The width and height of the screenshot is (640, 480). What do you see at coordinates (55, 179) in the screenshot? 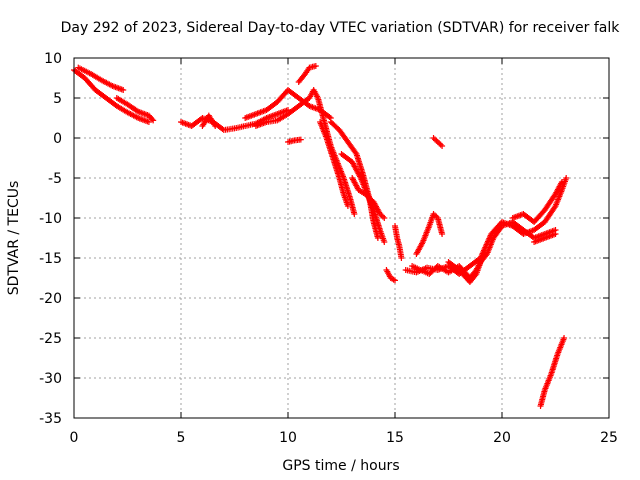
I see `y-tick-label: -5` at bounding box center [55, 179].